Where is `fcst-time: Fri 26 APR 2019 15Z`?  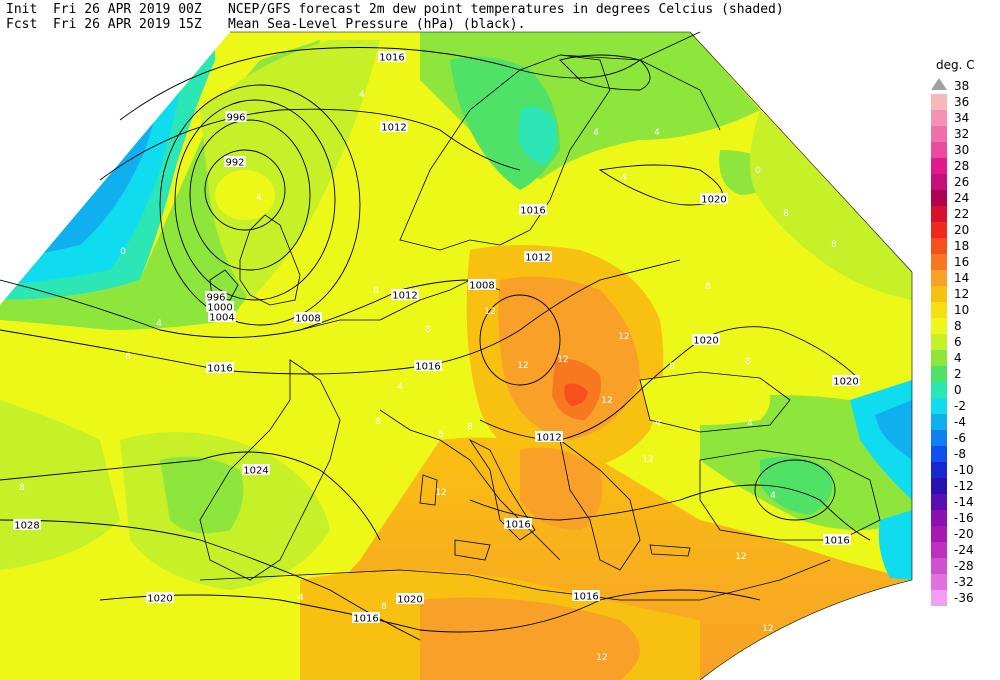
fcst-time: Fri 26 APR 2019 15Z is located at coordinates (127, 24).